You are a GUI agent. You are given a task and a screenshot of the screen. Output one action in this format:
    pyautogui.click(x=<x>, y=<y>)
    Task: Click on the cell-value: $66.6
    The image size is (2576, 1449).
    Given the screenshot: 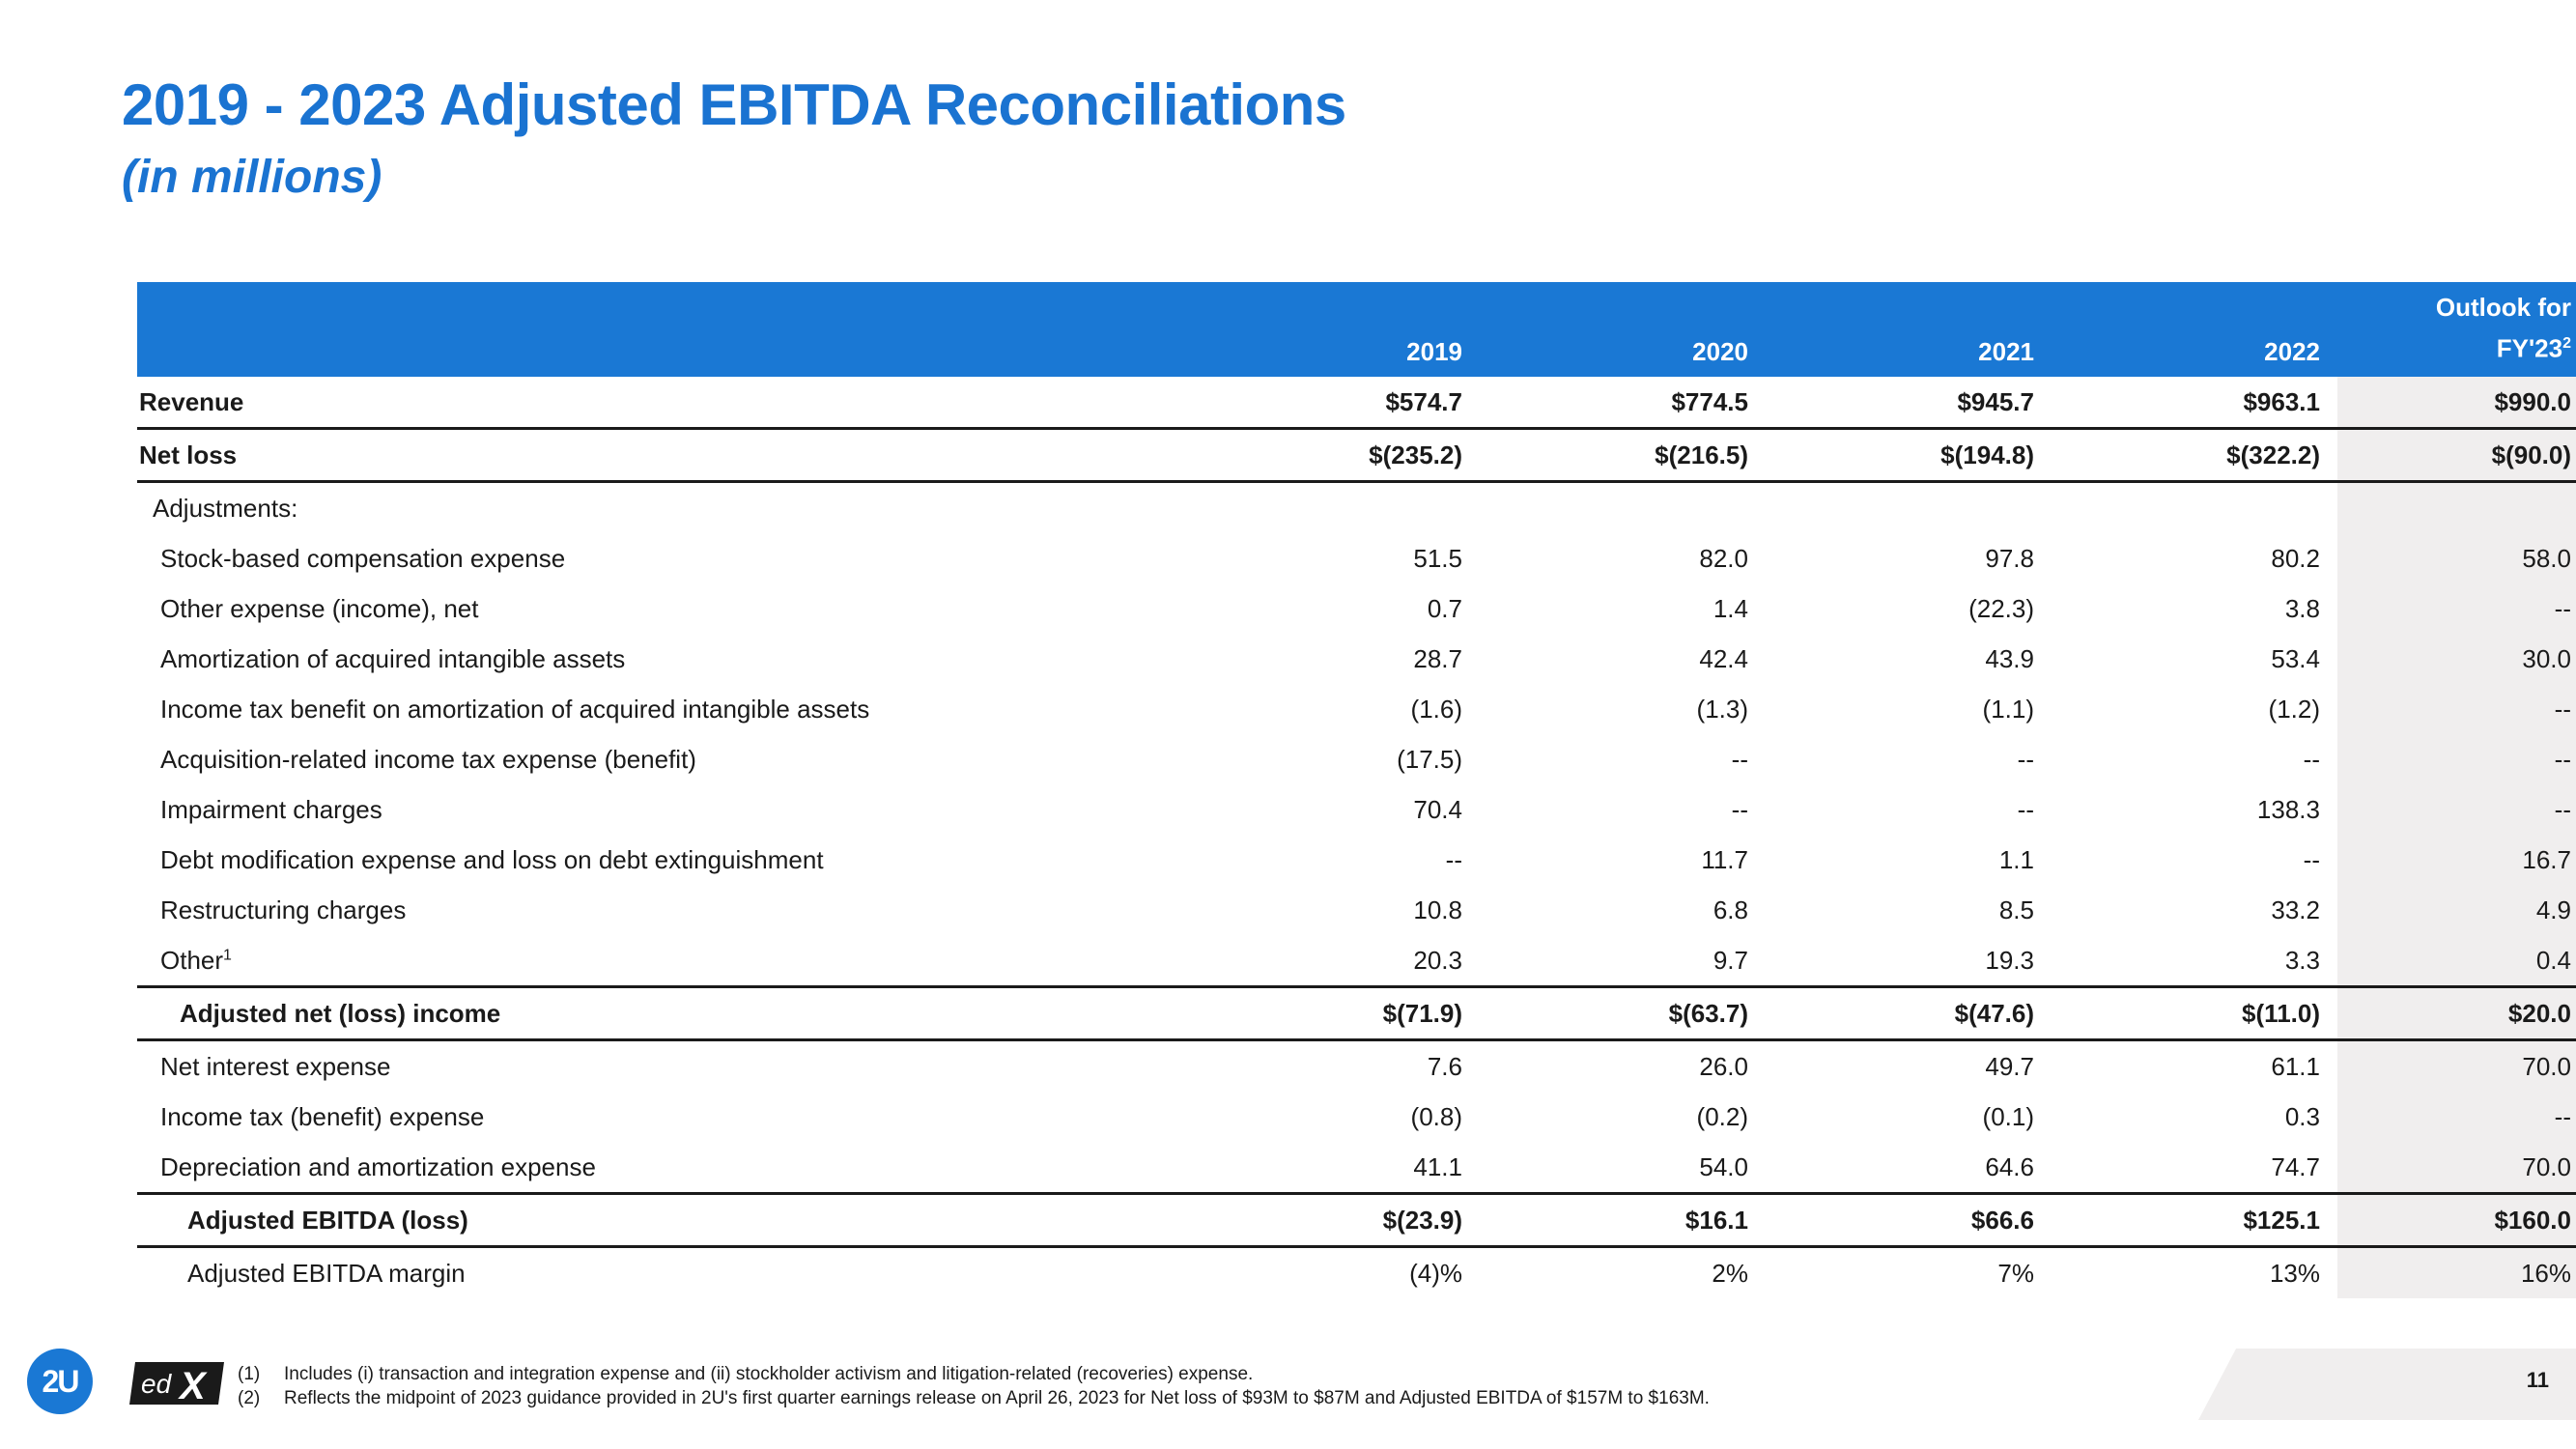 What is the action you would take?
    pyautogui.click(x=1909, y=1220)
    